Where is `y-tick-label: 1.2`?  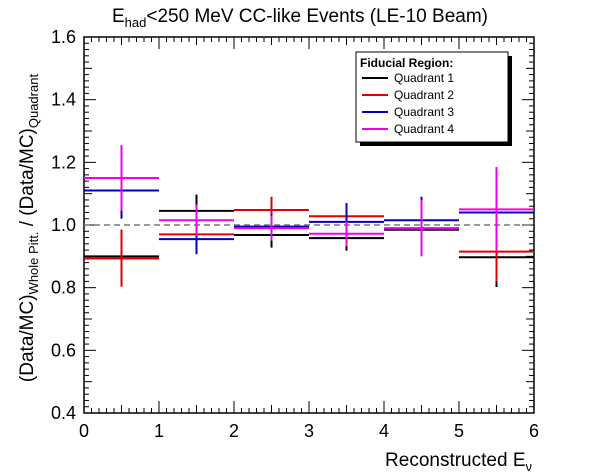
y-tick-label: 1.2 is located at coordinates (63, 162).